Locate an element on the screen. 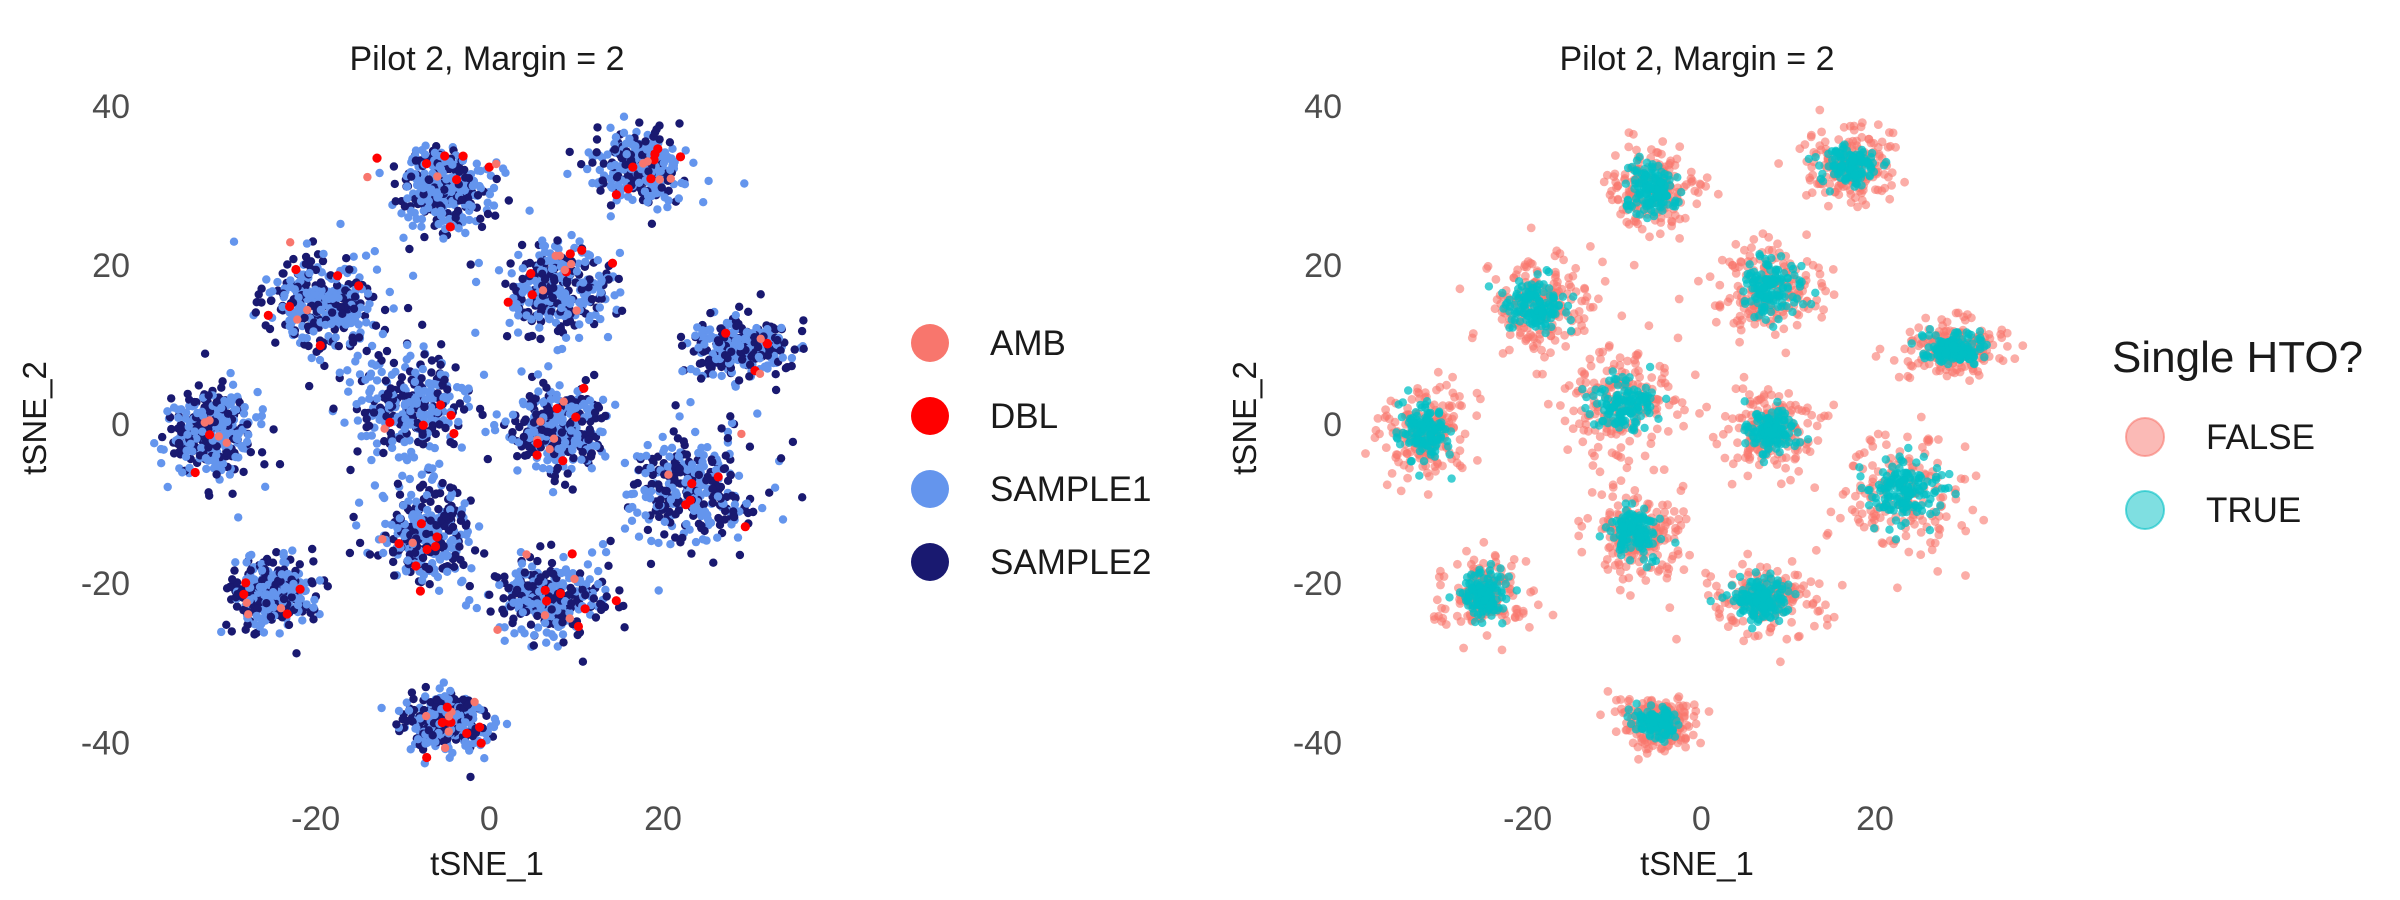  y-tick-label: 20 is located at coordinates (111, 266).